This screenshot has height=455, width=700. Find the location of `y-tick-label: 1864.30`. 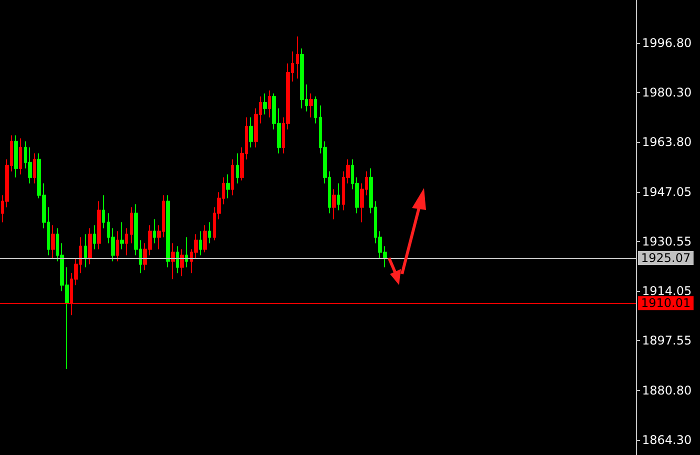

y-tick-label: 1864.30 is located at coordinates (667, 440).